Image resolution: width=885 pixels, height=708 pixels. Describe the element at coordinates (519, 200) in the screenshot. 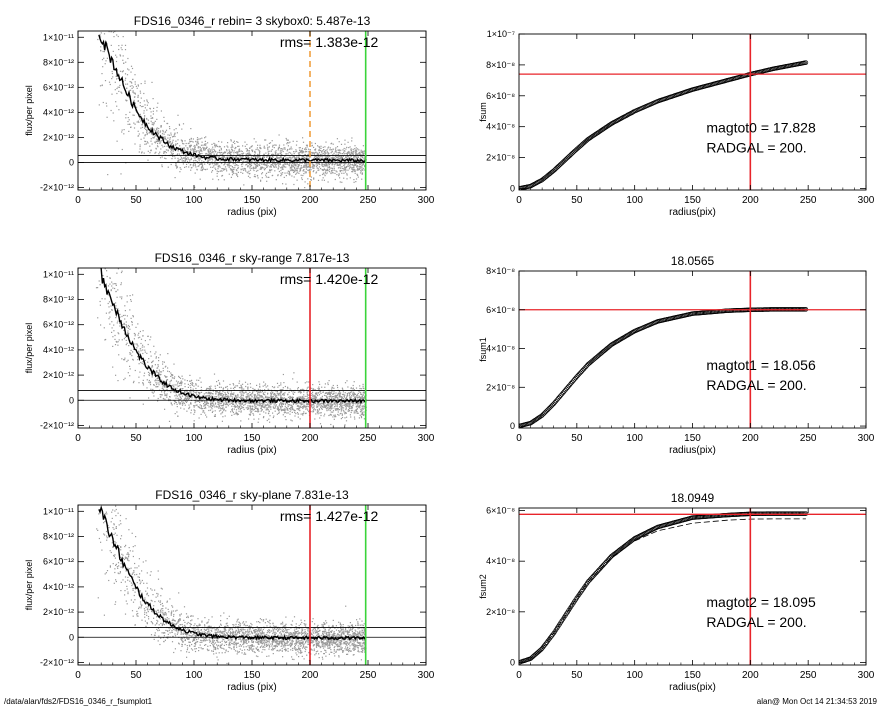

I see `x-tick-label: 0` at that location.